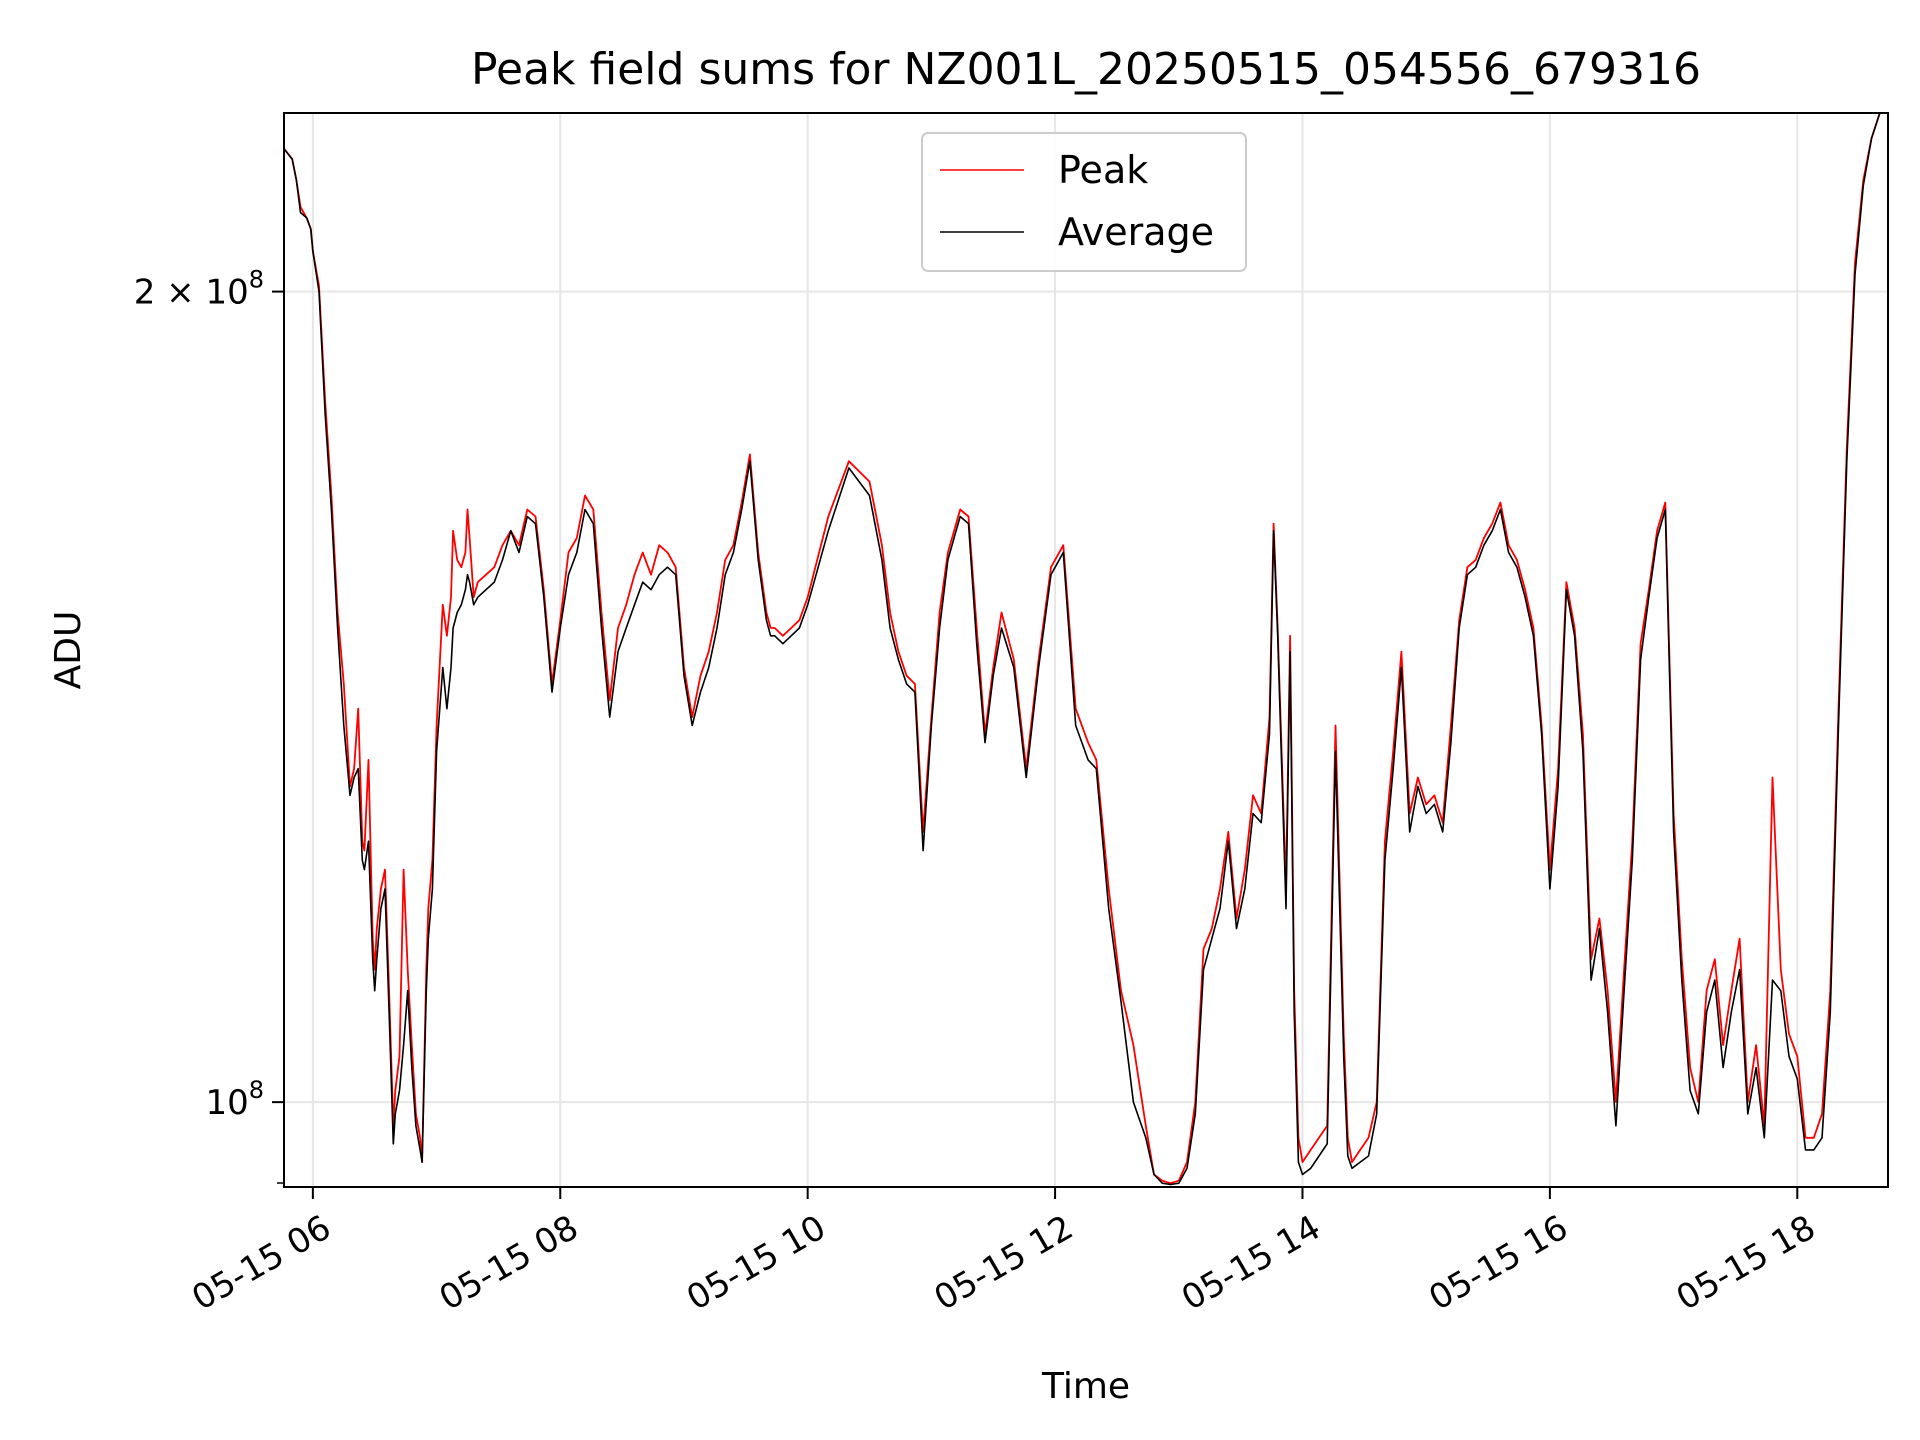  Describe the element at coordinates (1103, 170) in the screenshot. I see `legend-label-peak: Peak` at that location.